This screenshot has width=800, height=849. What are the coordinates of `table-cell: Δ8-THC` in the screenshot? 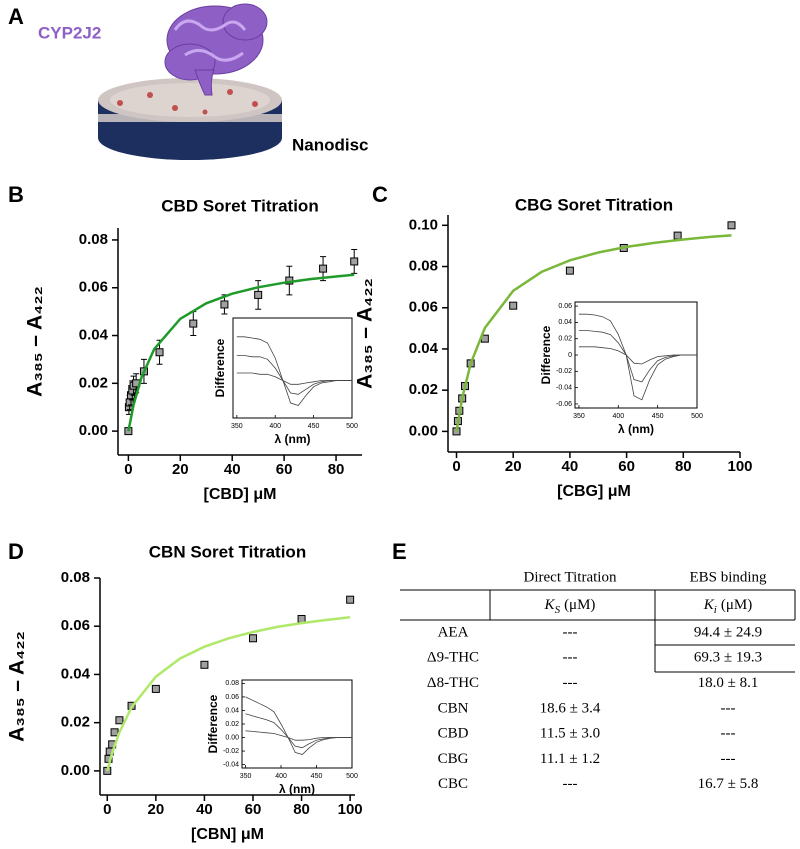 It's located at (453, 683).